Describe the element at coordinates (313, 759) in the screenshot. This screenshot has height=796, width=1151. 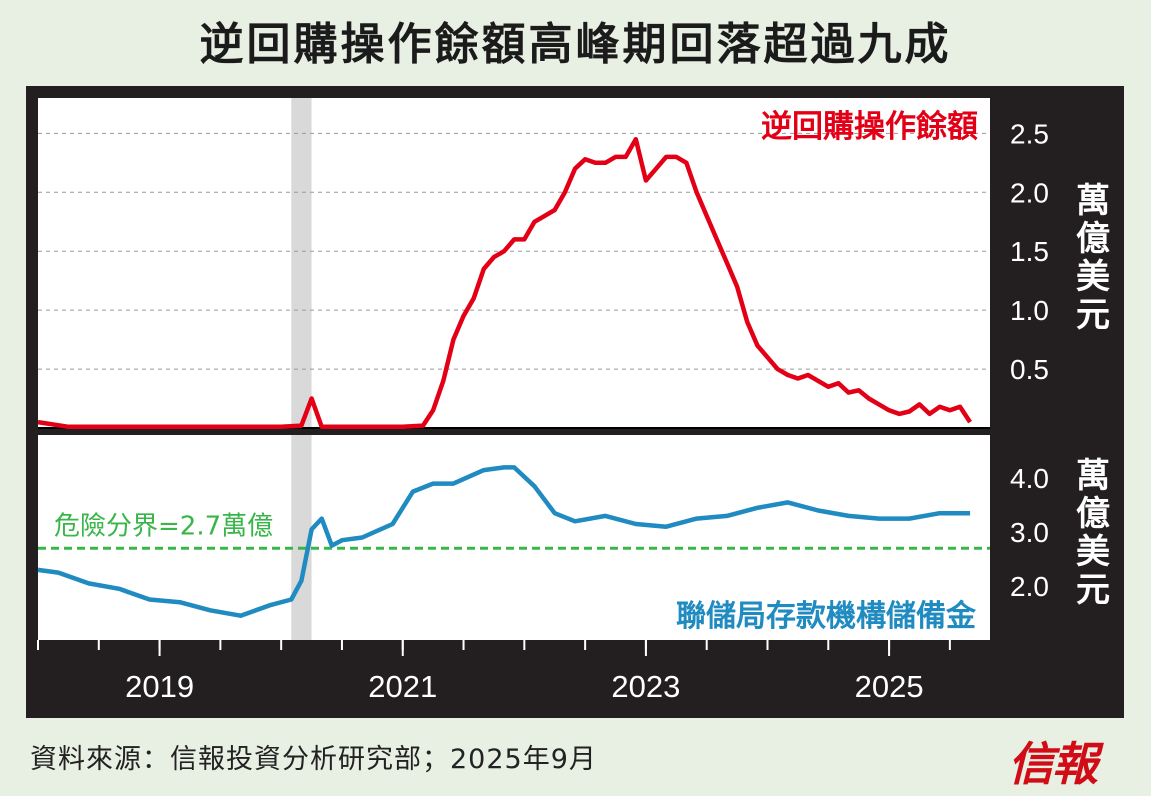
I see `source-note: 資料來源：信報投資分析研究部；2025年9月` at that location.